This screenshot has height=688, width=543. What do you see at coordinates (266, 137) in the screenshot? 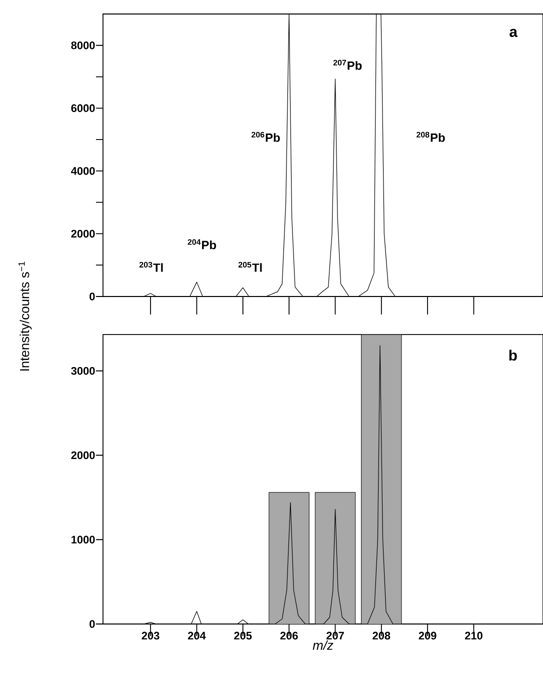
I see `annotation: $^{206}$Pb` at bounding box center [266, 137].